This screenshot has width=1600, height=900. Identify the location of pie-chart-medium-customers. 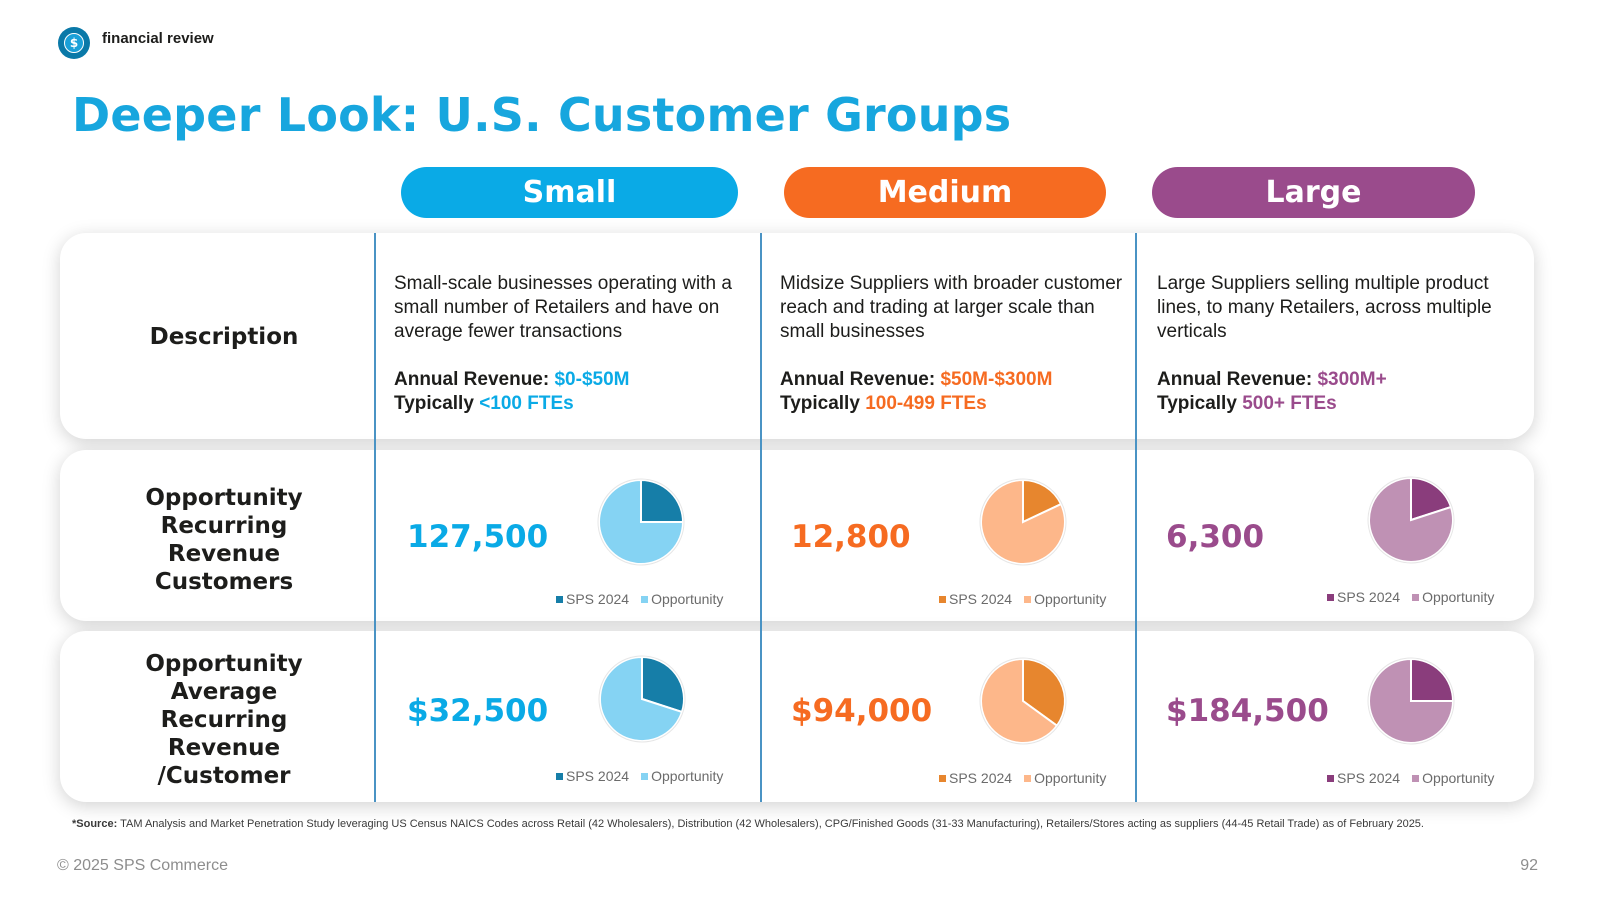
(1023, 522).